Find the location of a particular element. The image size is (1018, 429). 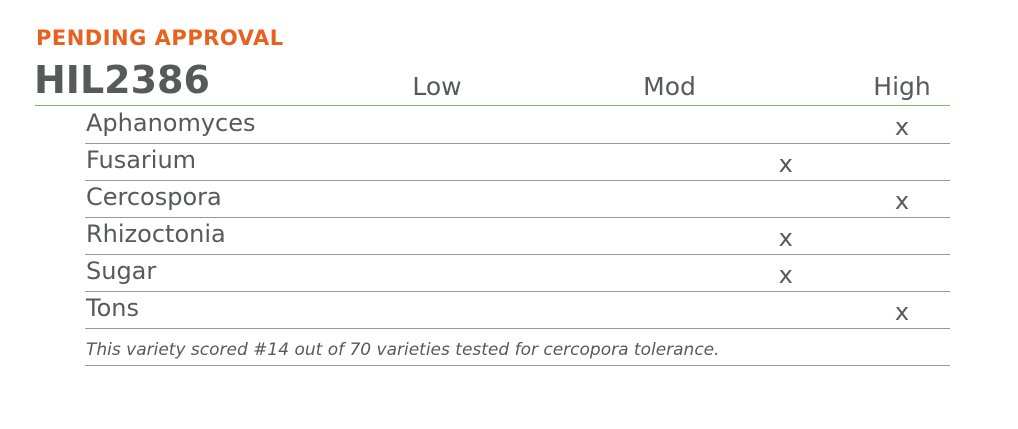

row-label: Sugar is located at coordinates (121, 271).